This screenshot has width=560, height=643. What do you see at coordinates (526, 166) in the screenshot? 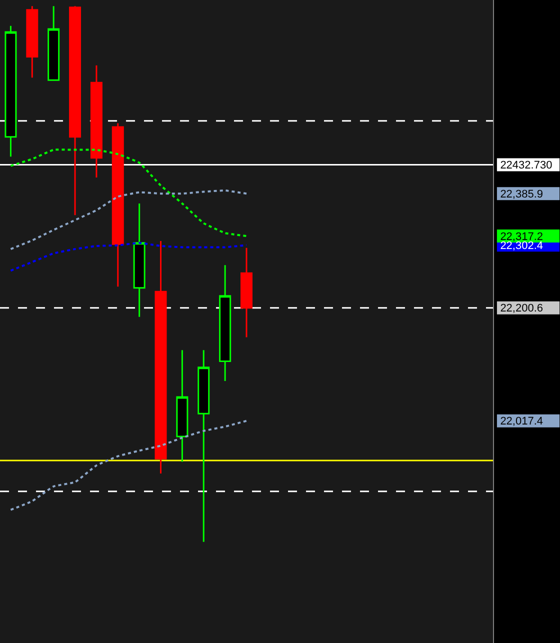
I see `y-tick-label: 22432.730` at bounding box center [526, 166].